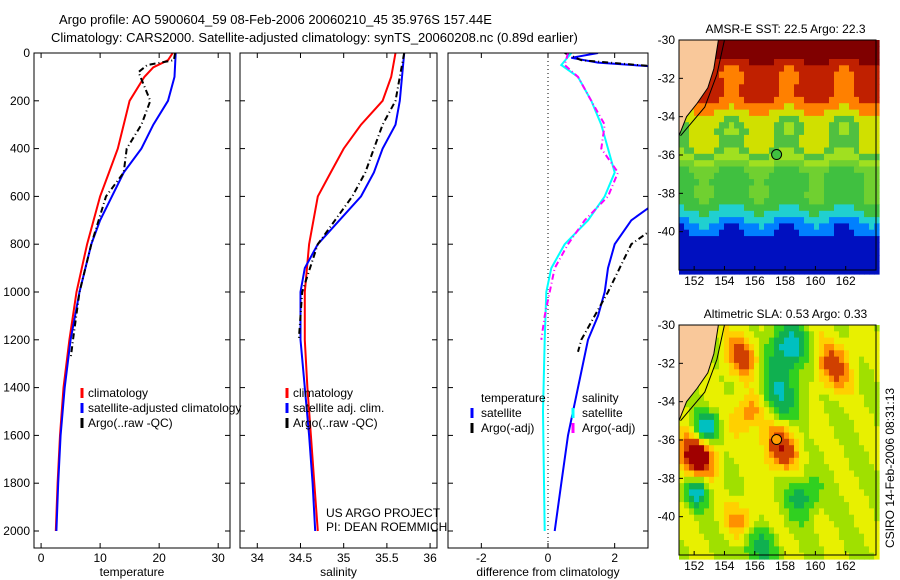 Image resolution: width=900 pixels, height=580 pixels. Describe the element at coordinates (16, 531) in the screenshot. I see `y-tick-label: 2000` at that location.